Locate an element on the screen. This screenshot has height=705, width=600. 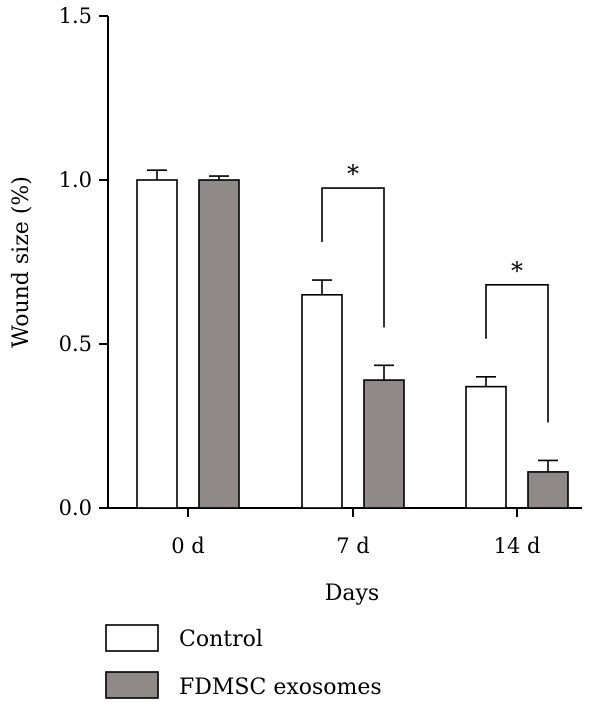
y-axis-label: Wound size (%) is located at coordinates (21, 262).